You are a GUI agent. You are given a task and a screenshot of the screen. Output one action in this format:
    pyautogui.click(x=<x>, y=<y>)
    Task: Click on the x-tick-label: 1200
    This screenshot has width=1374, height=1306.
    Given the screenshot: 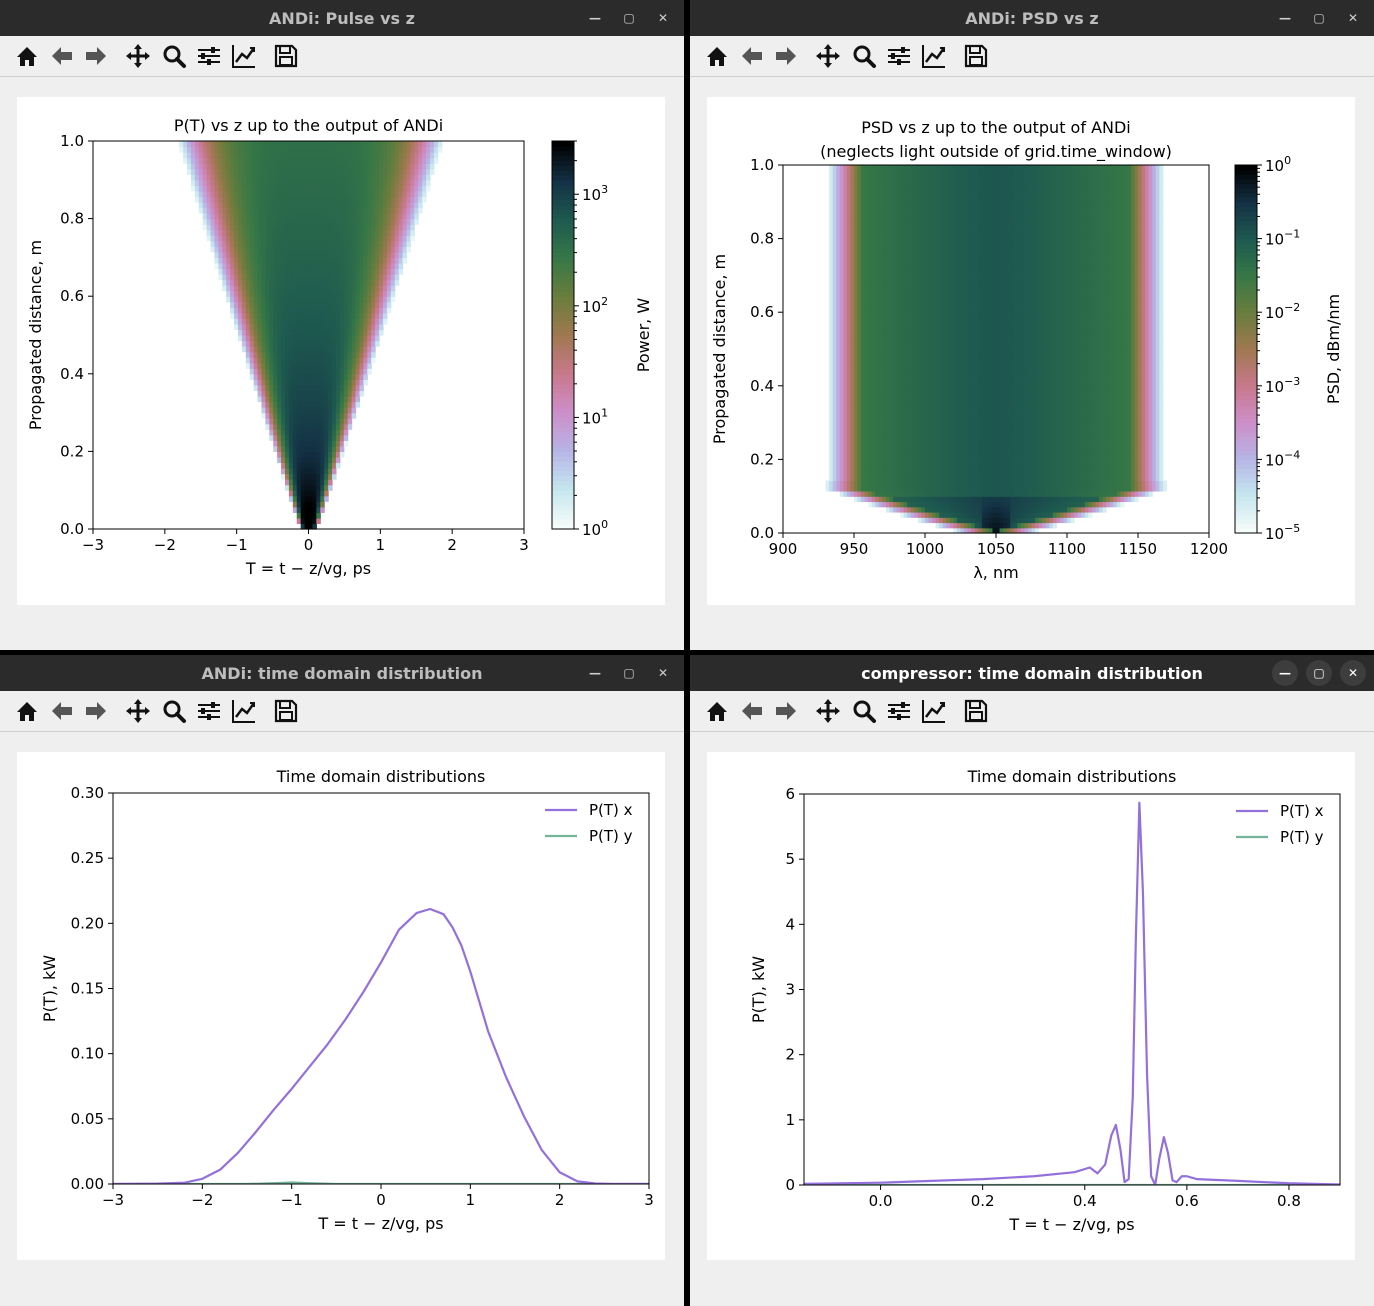 What is the action you would take?
    pyautogui.click(x=1209, y=549)
    